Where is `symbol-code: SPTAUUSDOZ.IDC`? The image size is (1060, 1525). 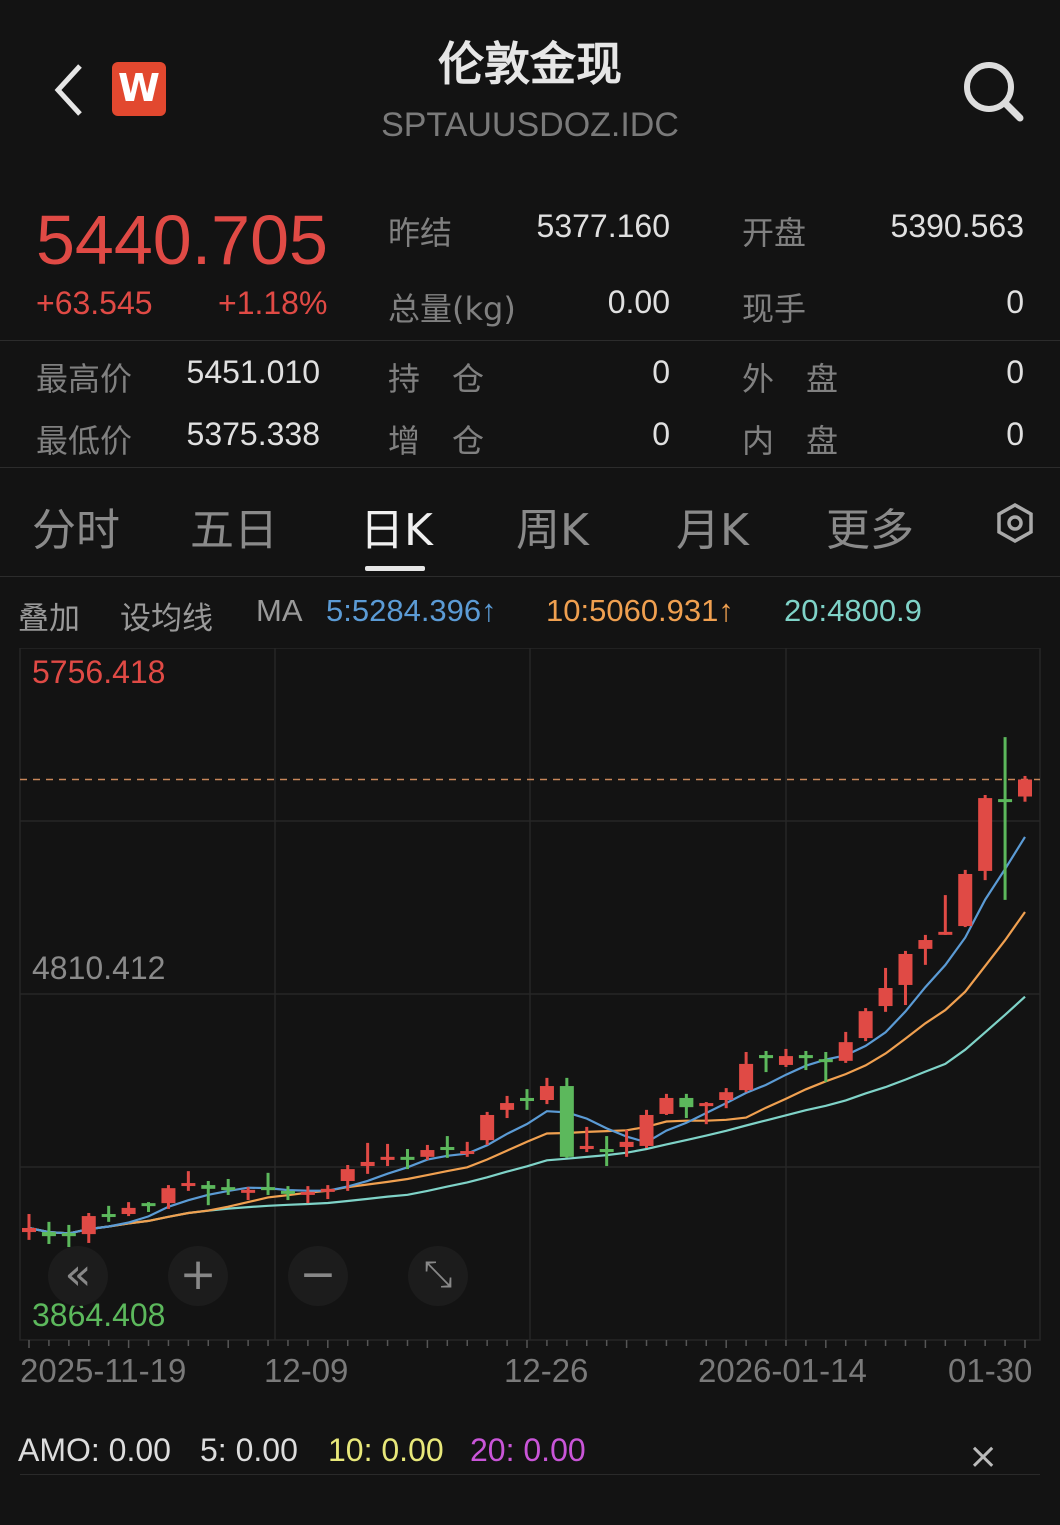
symbol-code: SPTAUUSDOZ.IDC is located at coordinates (530, 125).